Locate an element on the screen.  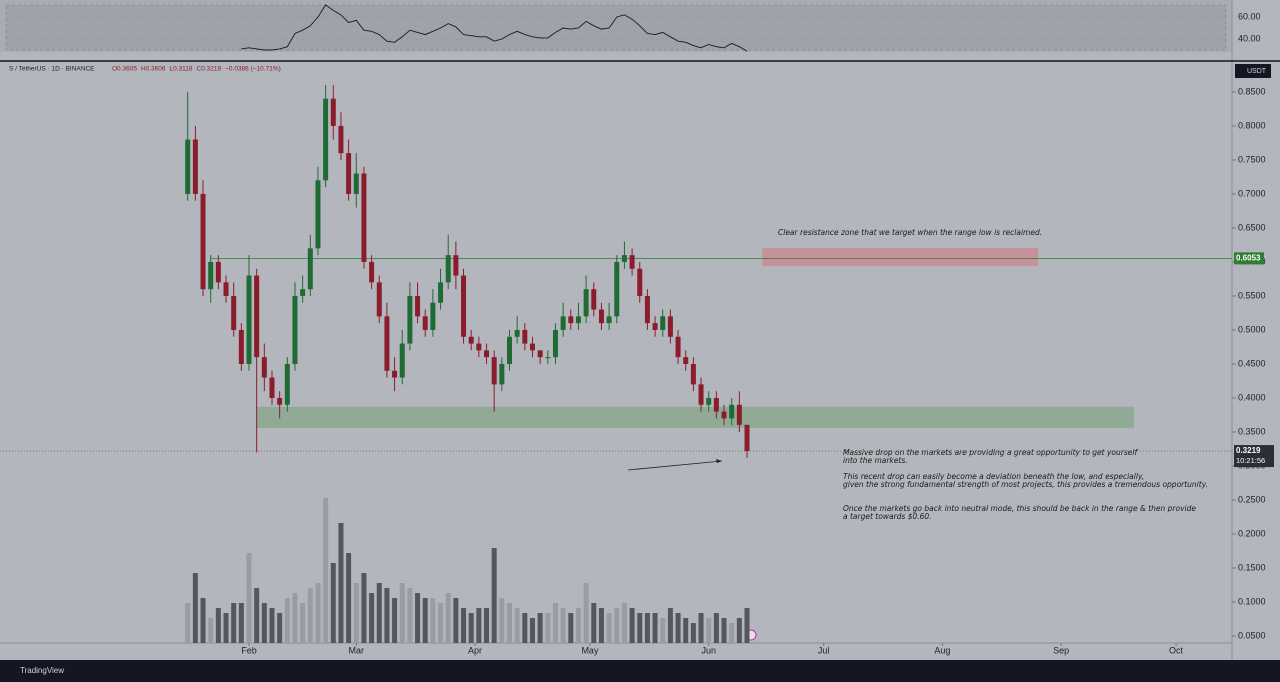
x-tick-label: Aug is located at coordinates (942, 650).